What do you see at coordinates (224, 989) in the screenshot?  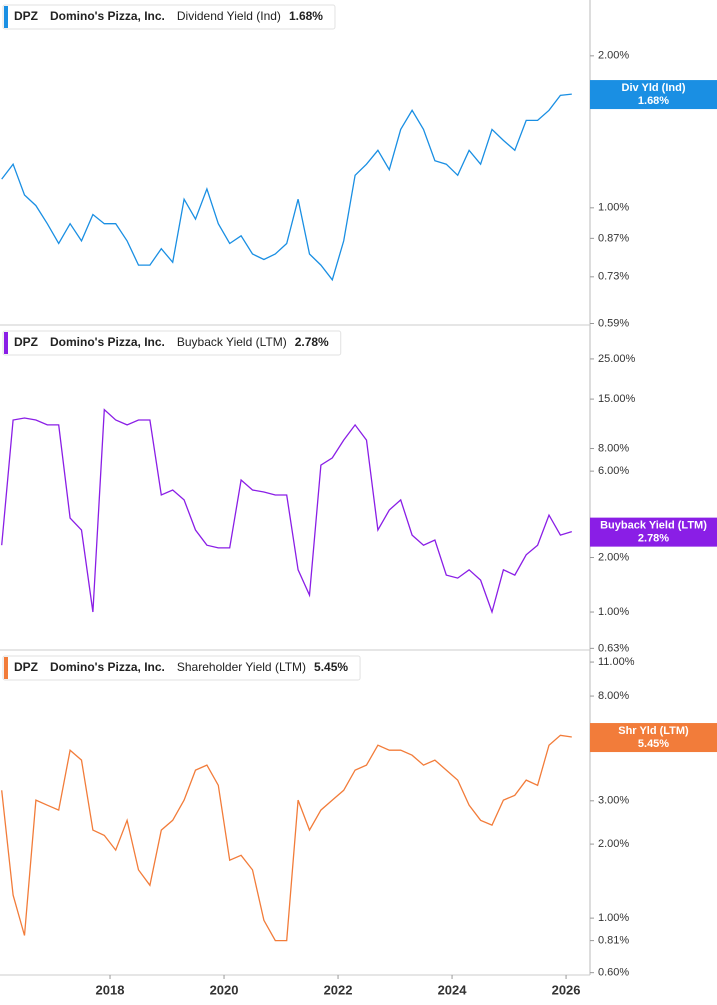 I see `x-tick-label: 2020` at bounding box center [224, 989].